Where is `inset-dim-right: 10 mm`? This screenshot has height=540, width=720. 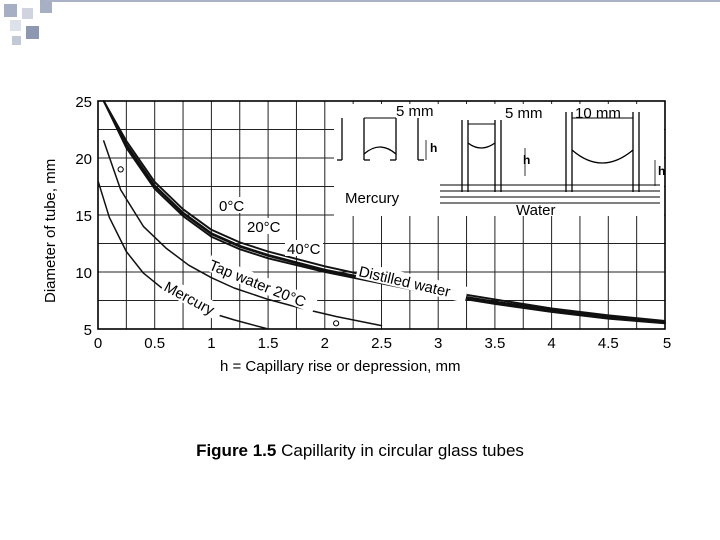
inset-dim-right: 10 mm is located at coordinates (598, 113).